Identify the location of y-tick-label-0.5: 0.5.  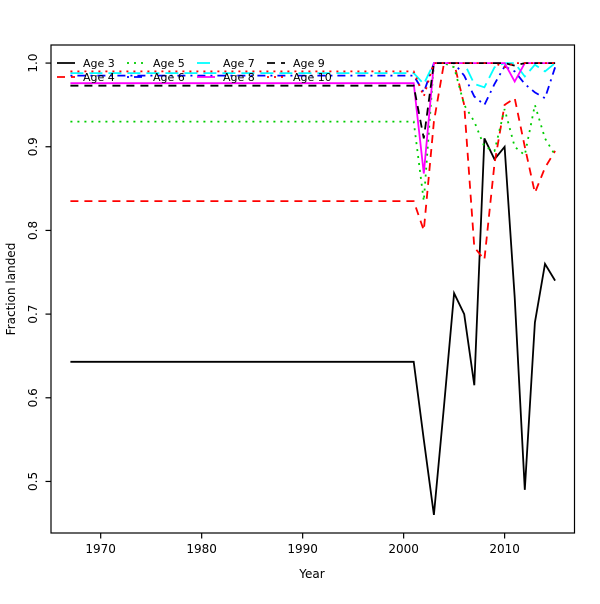
(33, 481).